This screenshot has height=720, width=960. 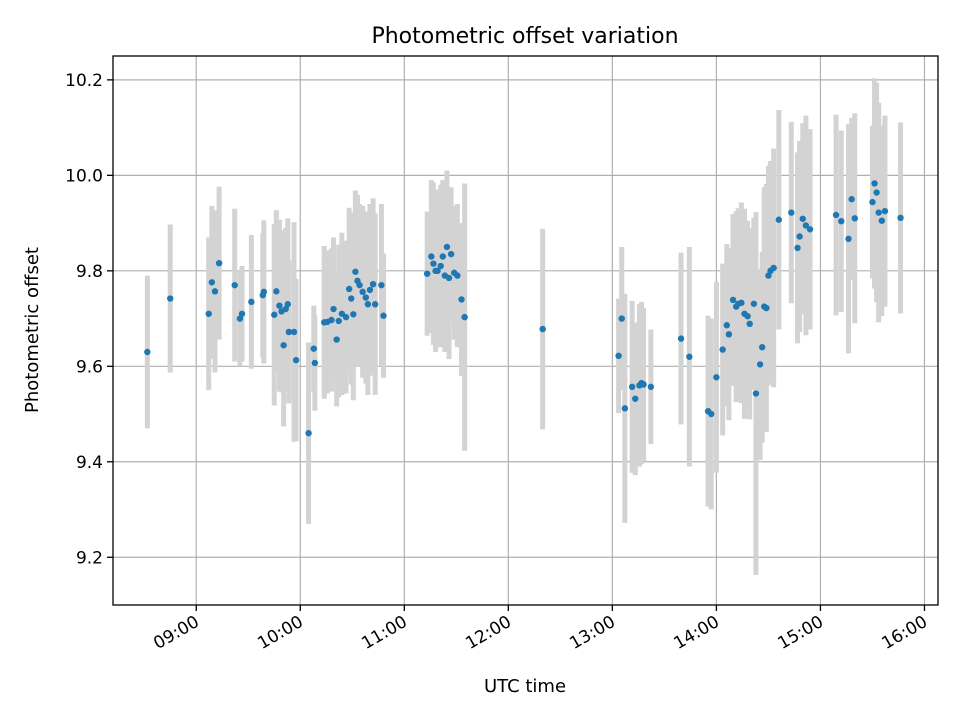 What do you see at coordinates (89, 558) in the screenshot?
I see `y-tick-label: 9.2` at bounding box center [89, 558].